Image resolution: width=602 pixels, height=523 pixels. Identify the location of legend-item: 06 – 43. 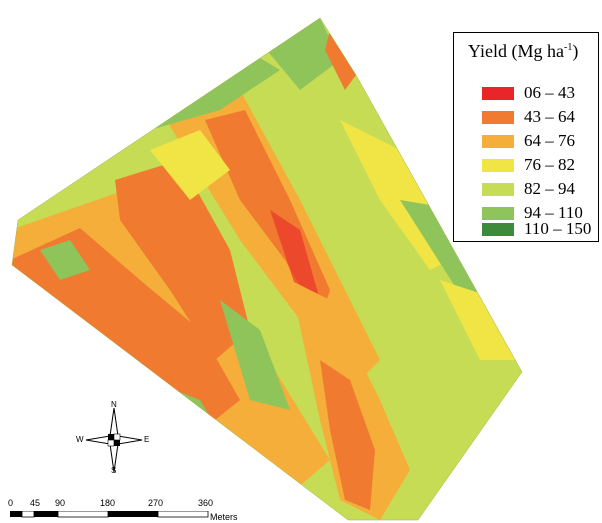
(539, 93).